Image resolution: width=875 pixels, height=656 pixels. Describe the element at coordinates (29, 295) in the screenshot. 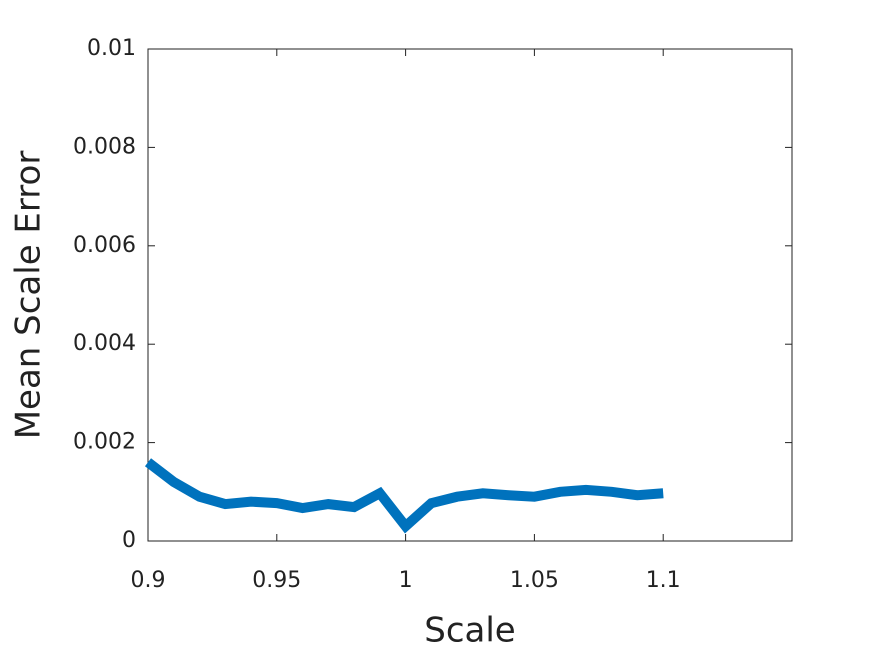

I see `y-axis-label: Mean Scale Error` at that location.